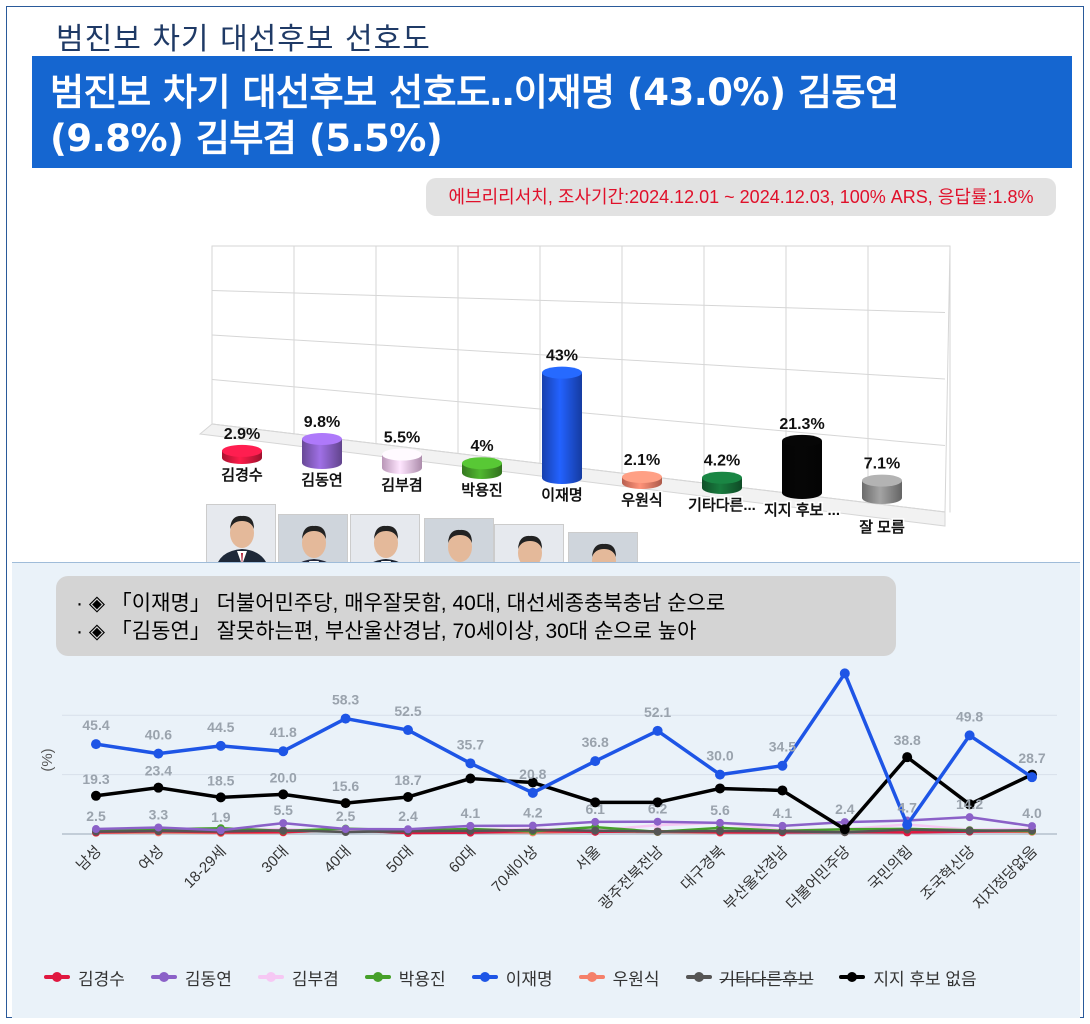 The image size is (1090, 1024). Describe the element at coordinates (501, 763) in the screenshot. I see `data-labels-2: 19.3 23.4 18.5 20.0 15.6 18.7 38.8` at that location.